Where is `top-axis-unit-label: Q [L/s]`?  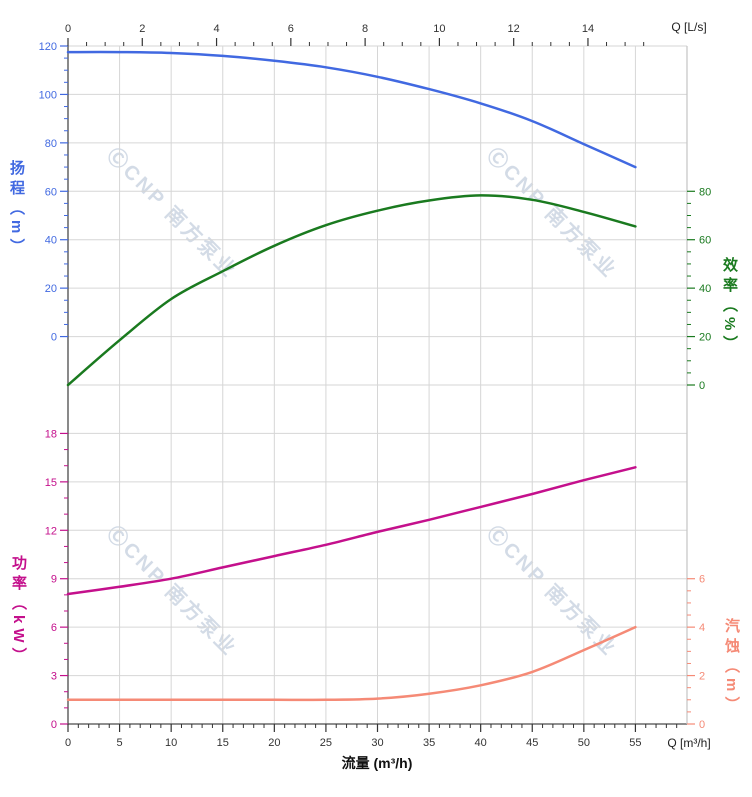
top-axis-unit-label: Q [L/s] is located at coordinates (689, 27).